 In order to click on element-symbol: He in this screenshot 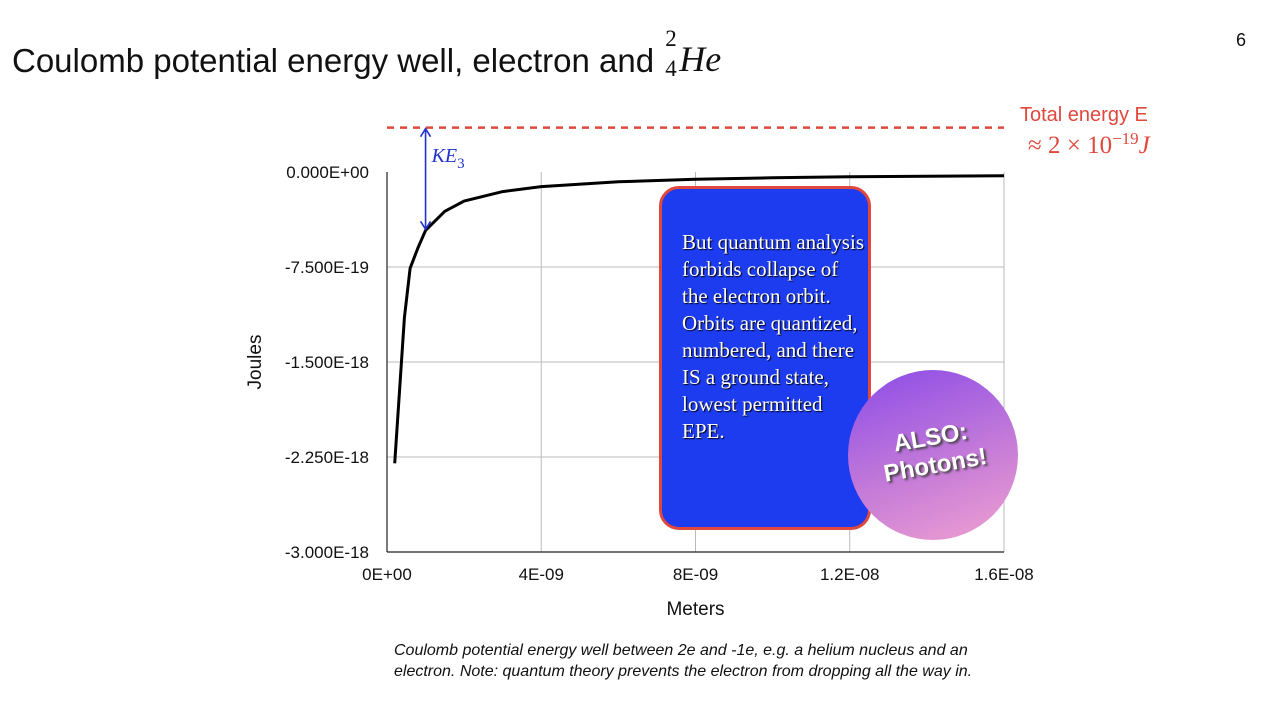, I will do `click(700, 59)`.